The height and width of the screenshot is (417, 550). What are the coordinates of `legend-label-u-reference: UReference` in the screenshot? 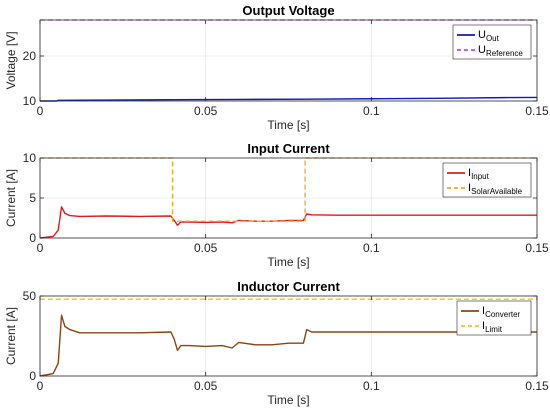 It's located at (500, 51).